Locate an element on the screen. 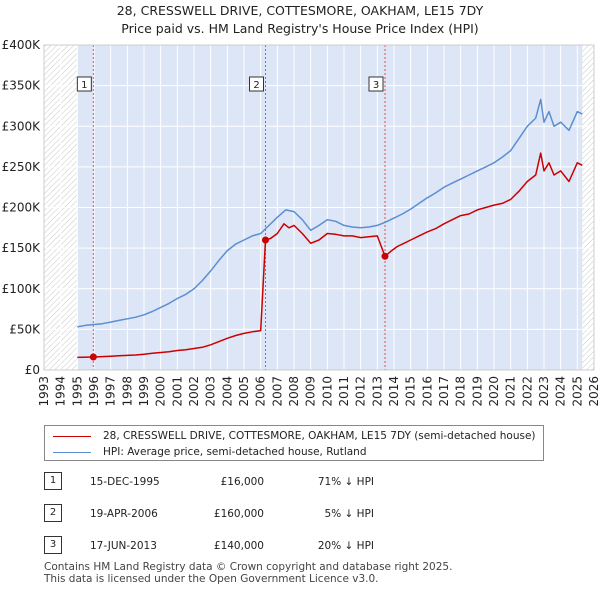 The image size is (600, 590). transaction-hpi: 71% ↓ HPI is located at coordinates (345, 482).